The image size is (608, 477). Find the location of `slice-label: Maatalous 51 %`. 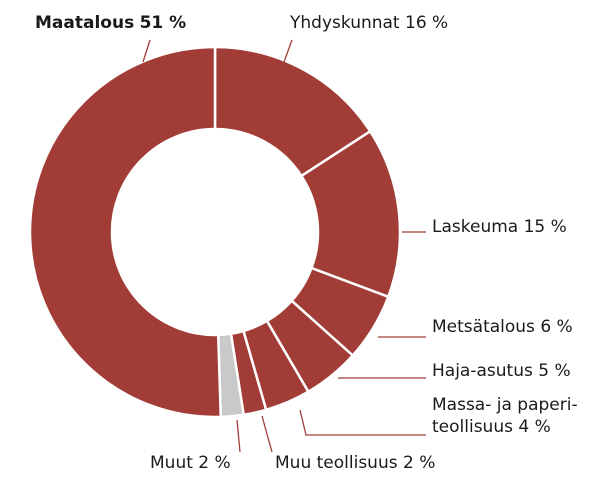

slice-label: Maatalous 51 % is located at coordinates (110, 23).